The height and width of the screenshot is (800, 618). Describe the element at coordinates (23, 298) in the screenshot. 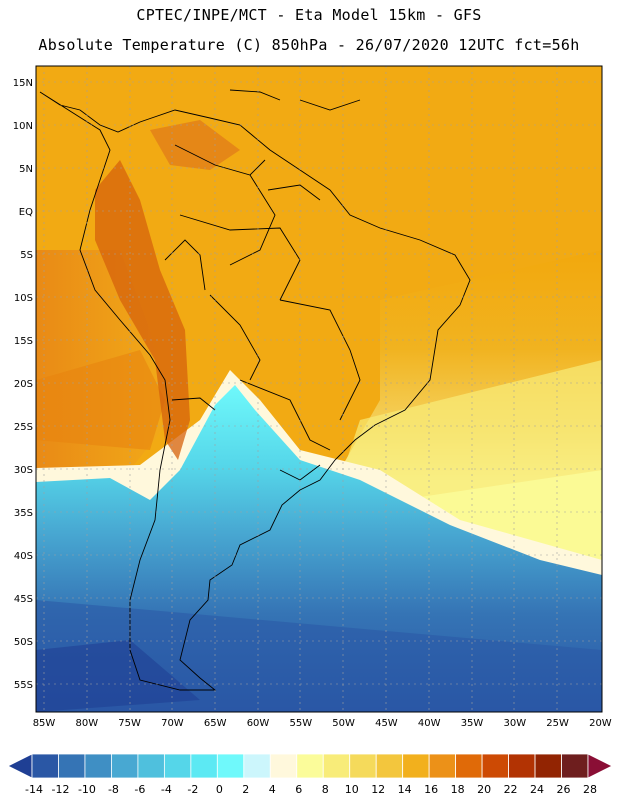

I see `latitude-label-10S: 10S` at that location.